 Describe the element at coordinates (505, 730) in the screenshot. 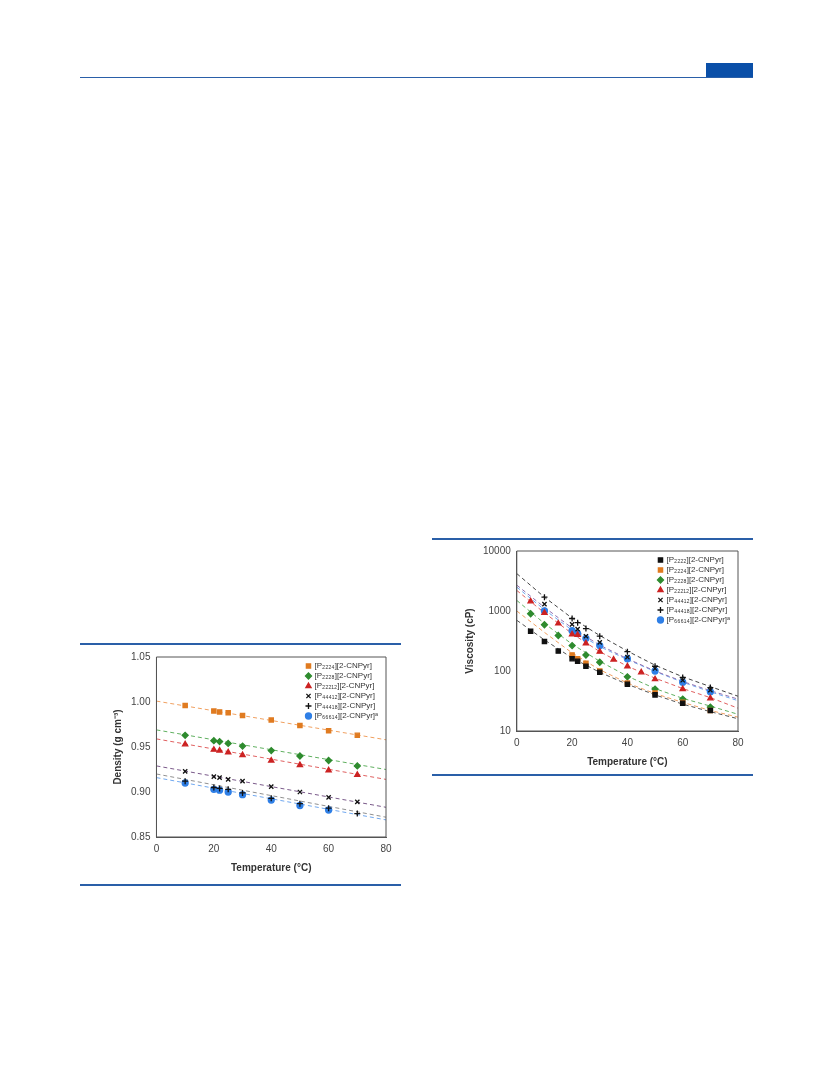

I see `y-tick-label: 10` at that location.